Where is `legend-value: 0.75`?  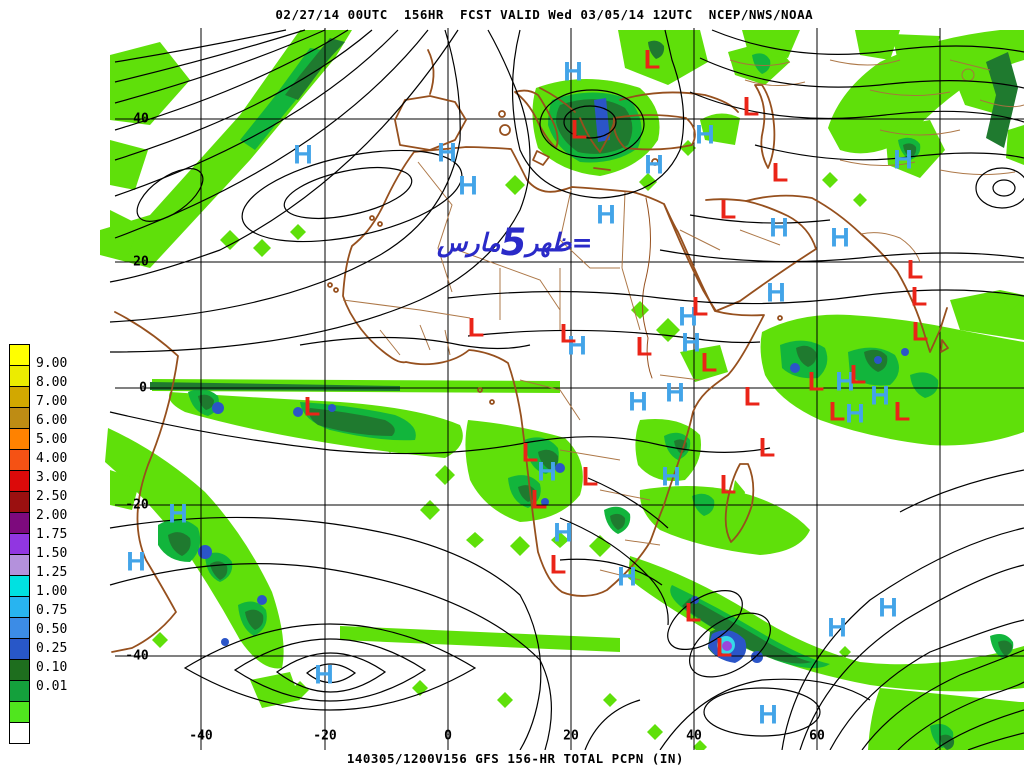 legend-value: 0.75 is located at coordinates (52, 610).